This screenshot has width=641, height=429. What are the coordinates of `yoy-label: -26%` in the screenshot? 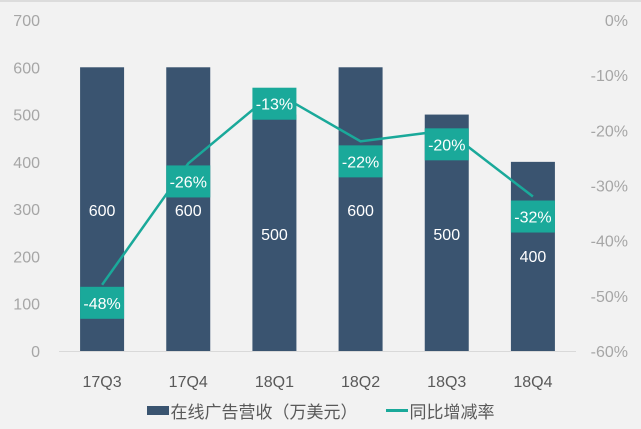 It's located at (188, 182).